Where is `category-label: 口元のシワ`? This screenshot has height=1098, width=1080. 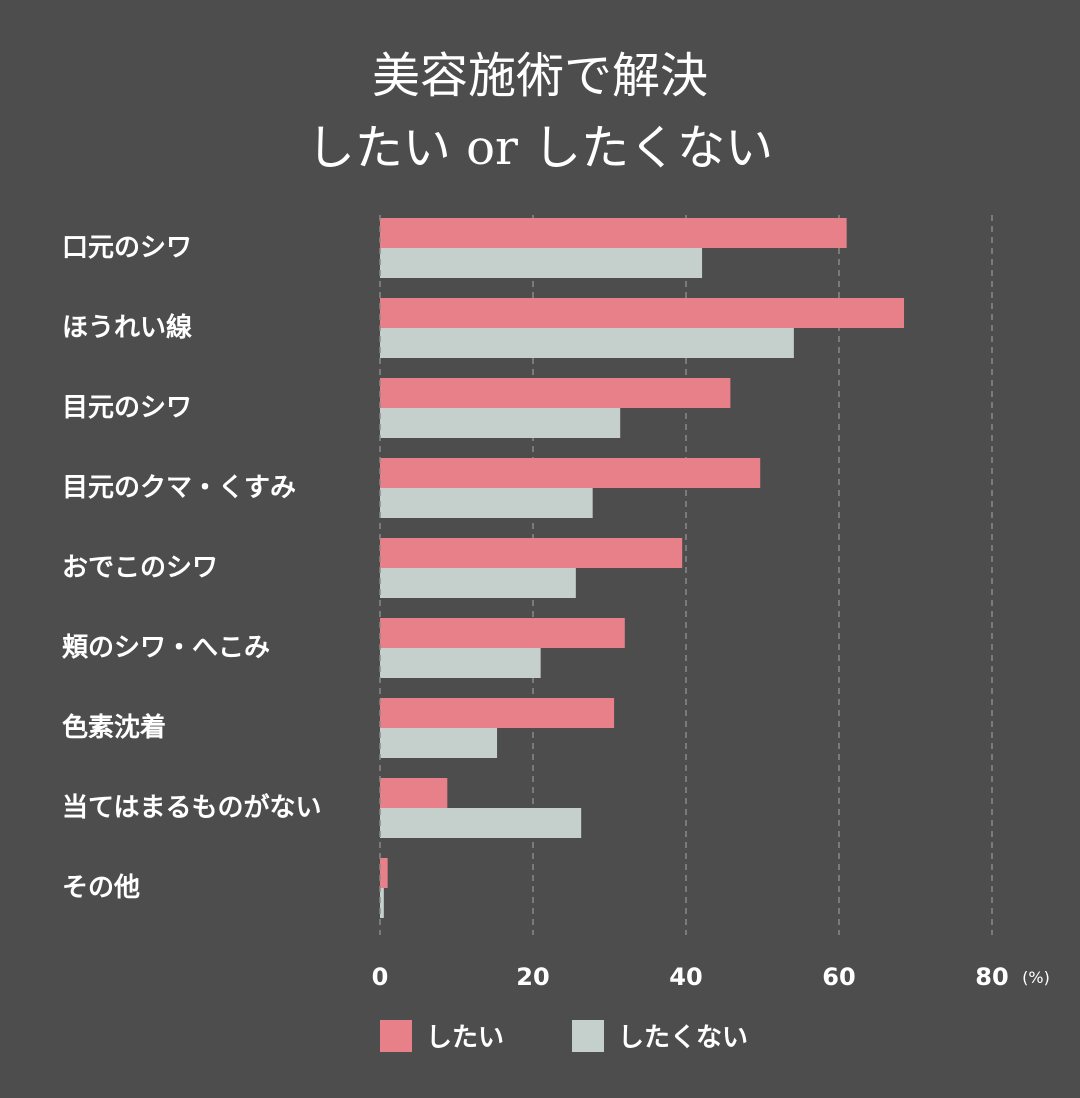 category-label: 口元のシワ is located at coordinates (127, 248).